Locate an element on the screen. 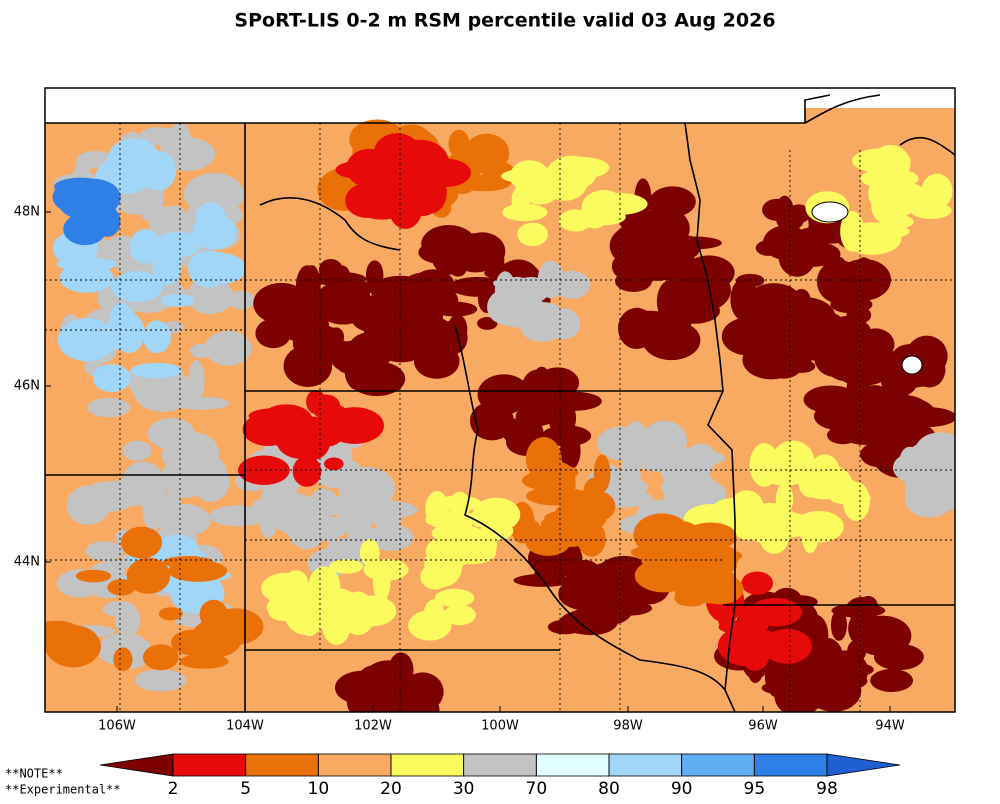  colorbar-label: 2 is located at coordinates (173, 789).